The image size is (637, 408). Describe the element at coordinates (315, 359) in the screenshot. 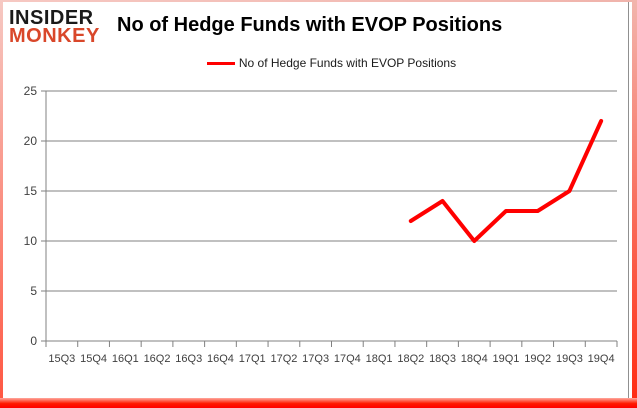

I see `x-tick-label: 17Q3` at that location.